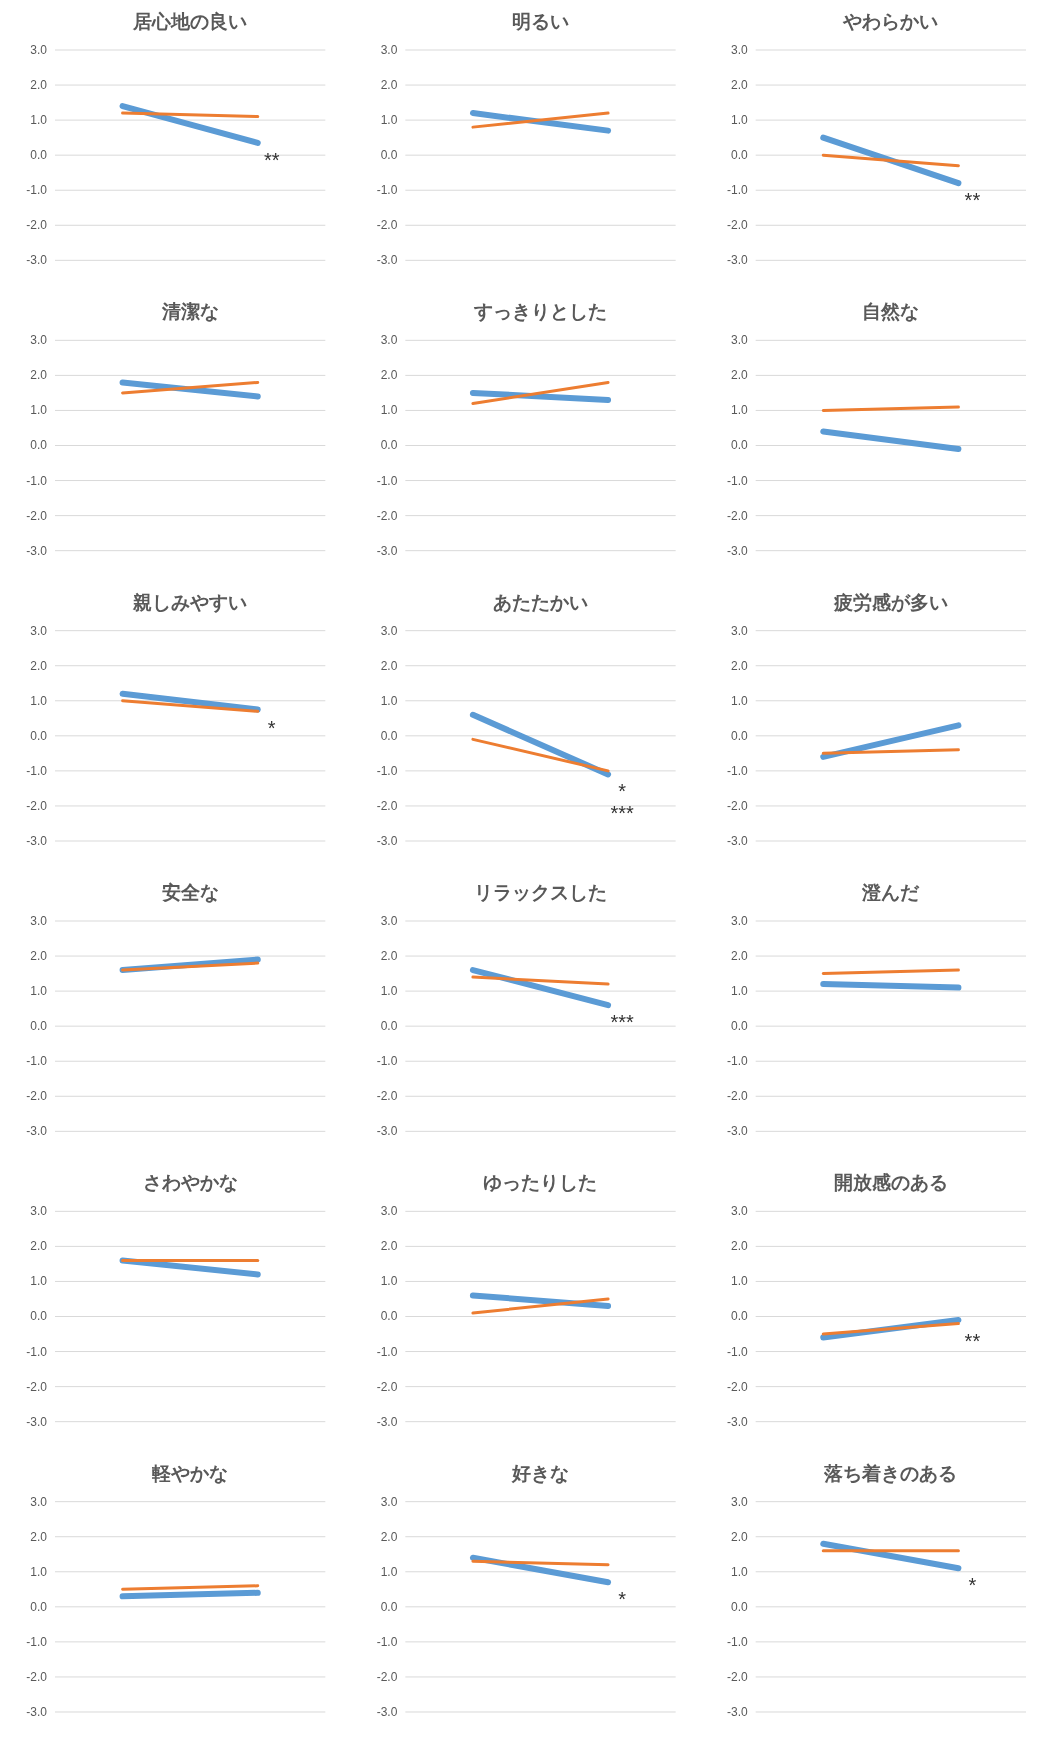  What do you see at coordinates (190, 1183) in the screenshot?
I see `chart-title: さわやかな` at bounding box center [190, 1183].